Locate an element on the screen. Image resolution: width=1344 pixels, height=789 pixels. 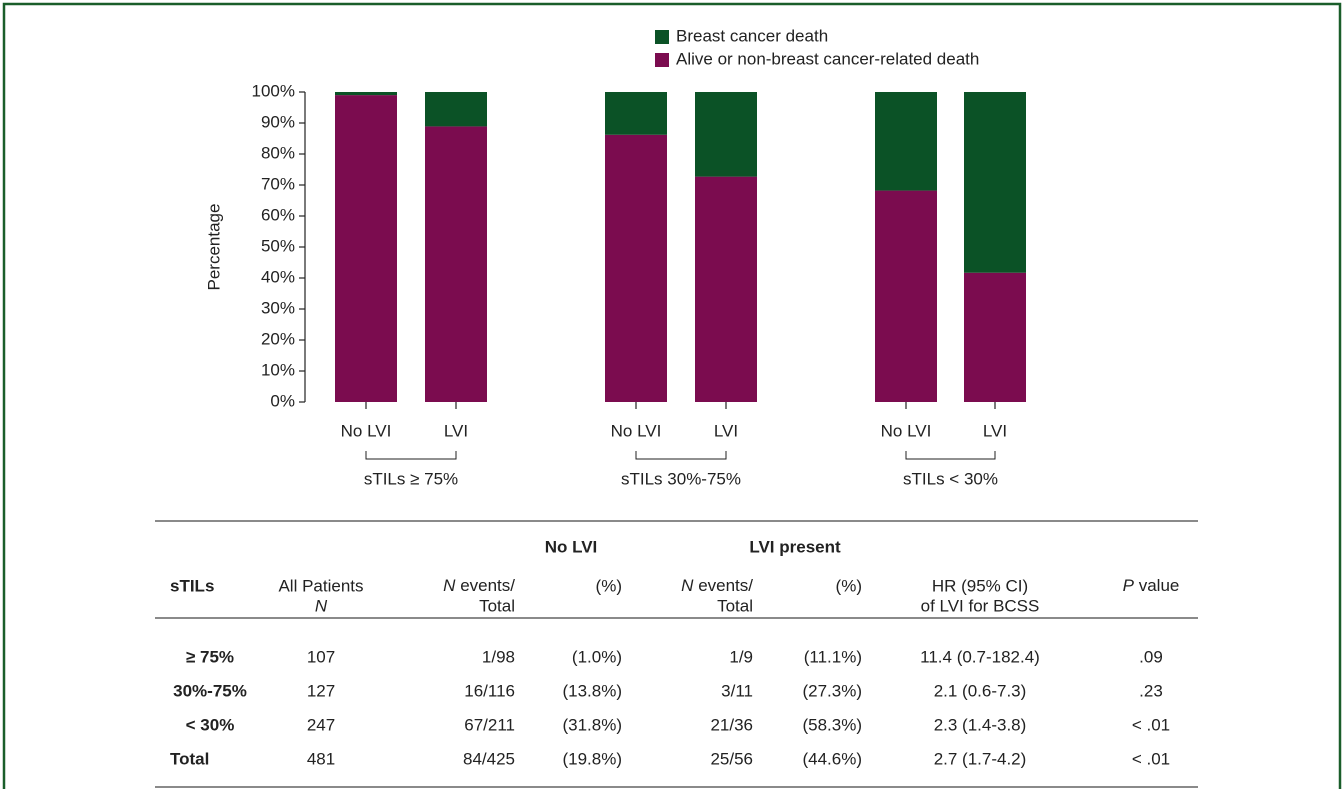
table-cell: 481 is located at coordinates (321, 758).